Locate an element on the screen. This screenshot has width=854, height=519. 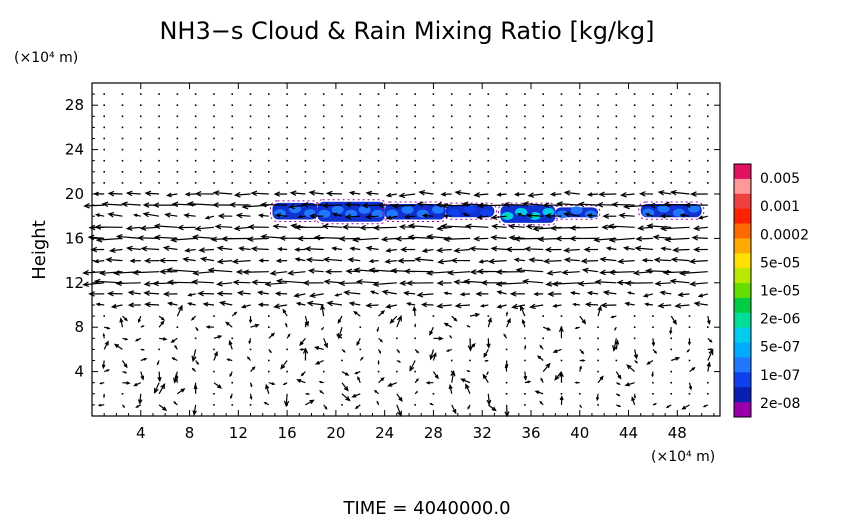
time-label: TIME = 4040000.0 is located at coordinates (426, 508).